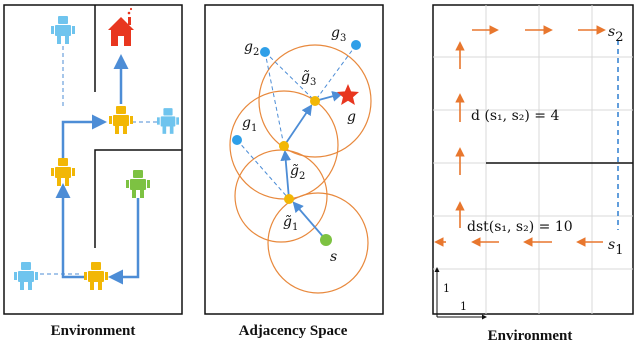  Describe the element at coordinates (520, 227) in the screenshot. I see `st-distance-label: dst(s₁, s₂) = 10` at that location.